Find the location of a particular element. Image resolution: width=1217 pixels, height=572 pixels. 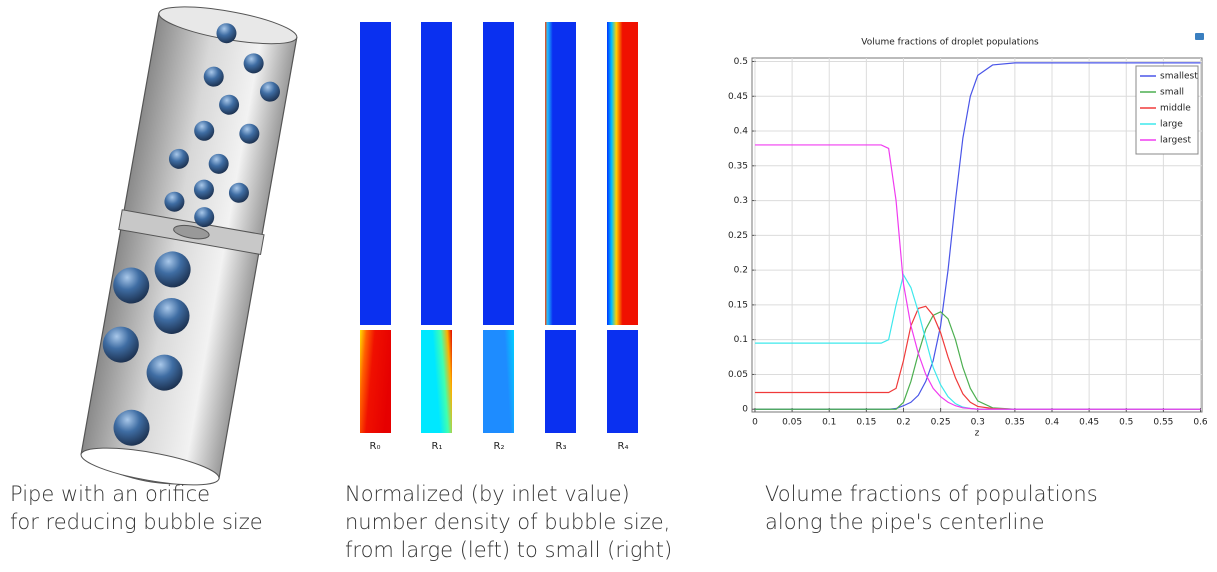

y-tick-label: 0.5 is located at coordinates (741, 62).